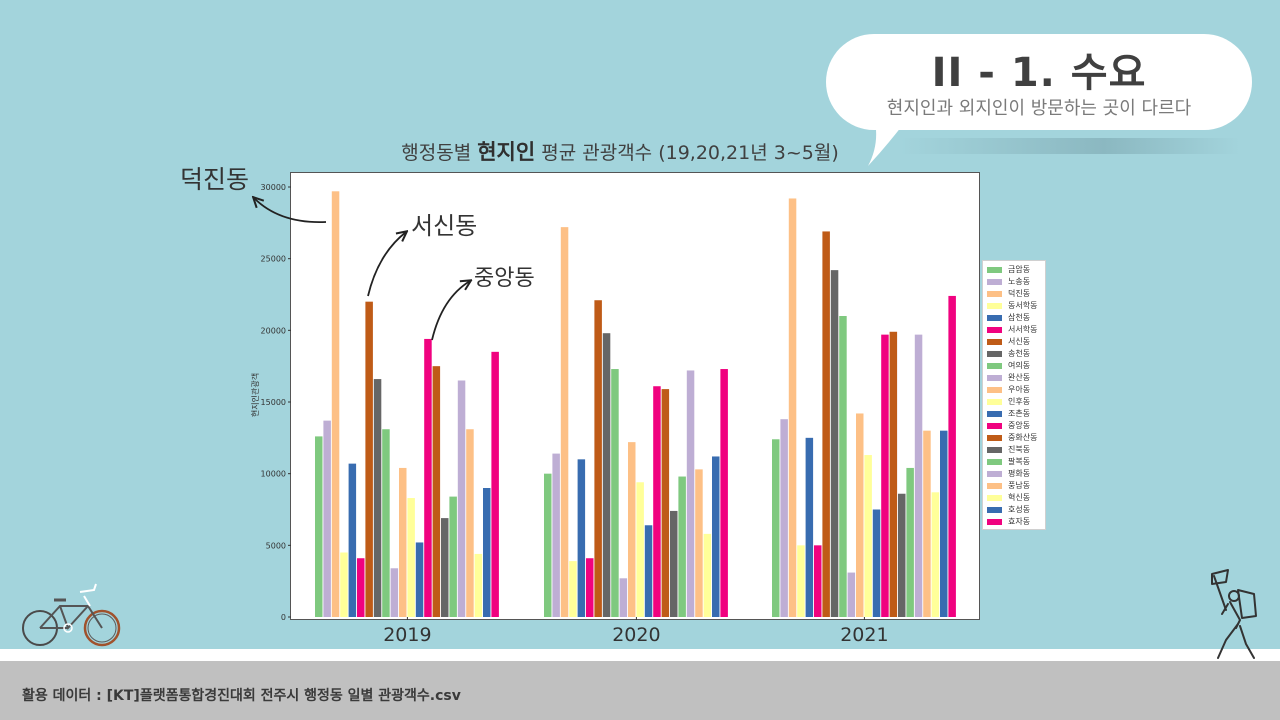 This screenshot has width=1280, height=720. I want to click on legend-label: 서신동, so click(1019, 341).